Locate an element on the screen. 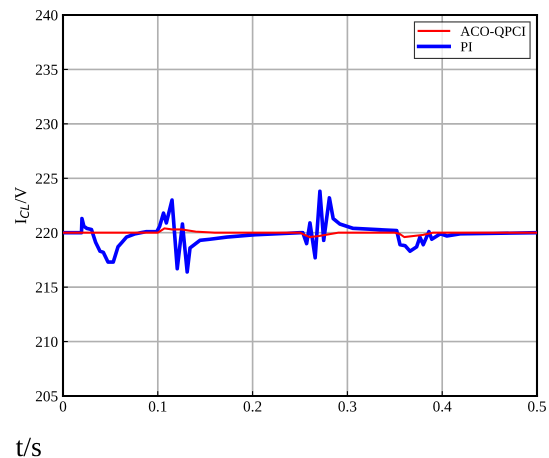  legend-label: ACO-QPCI is located at coordinates (493, 32).